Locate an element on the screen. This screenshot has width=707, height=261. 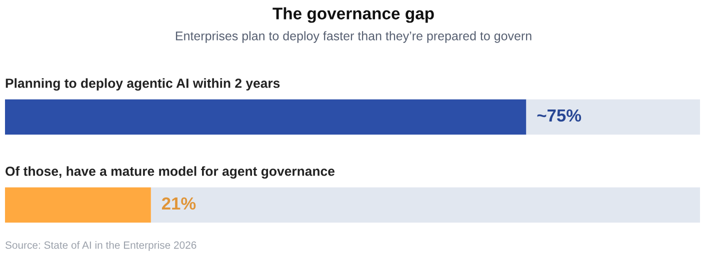
data-label: 21% is located at coordinates (179, 203).